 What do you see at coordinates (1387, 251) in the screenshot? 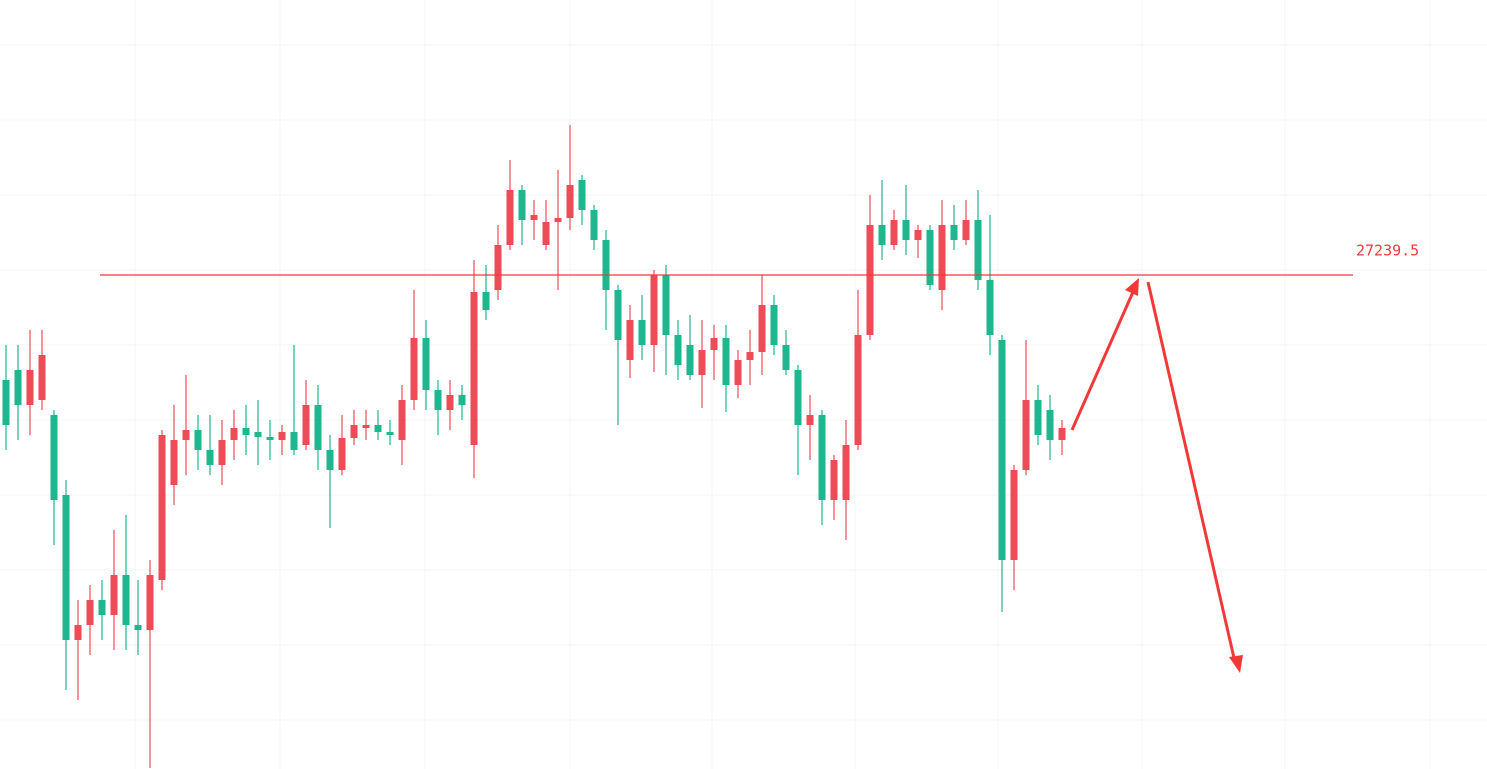
I see `level-label: 27239.5` at bounding box center [1387, 251].